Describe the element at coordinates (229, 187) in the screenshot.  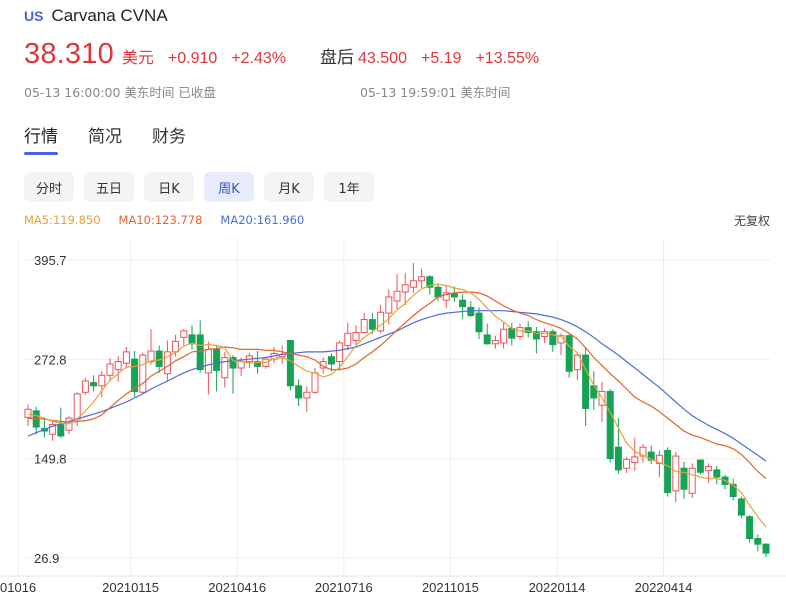
I see `period-weekly-button: 周K` at that location.